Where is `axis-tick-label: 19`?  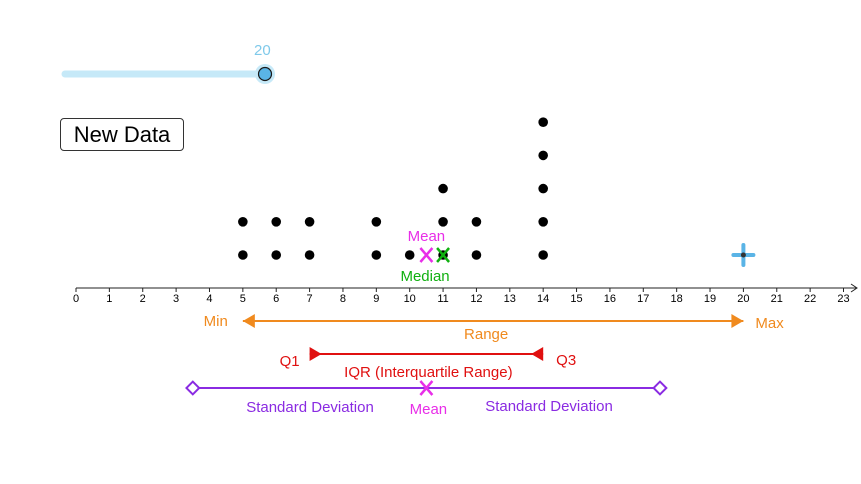 axis-tick-label: 19 is located at coordinates (710, 299).